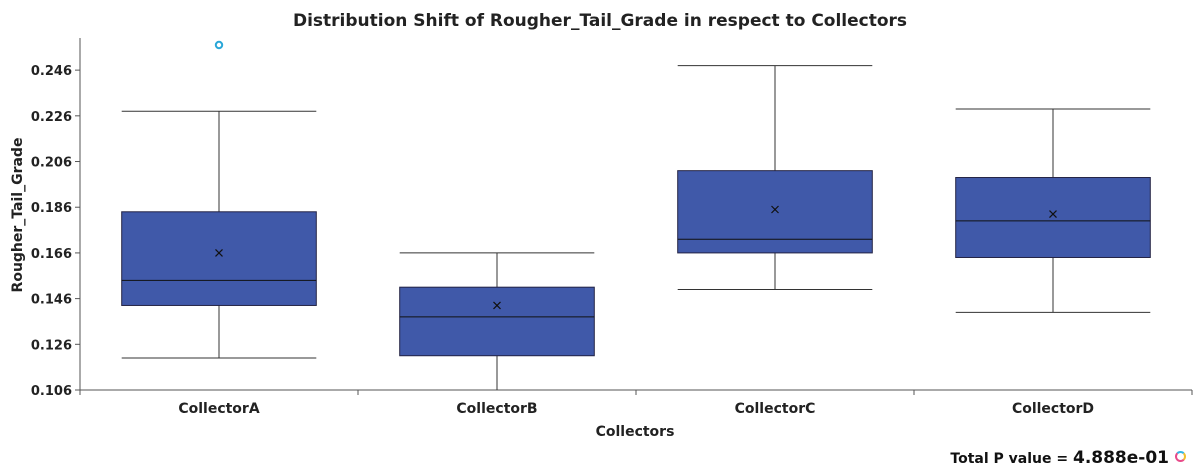 Image resolution: width=1200 pixels, height=470 pixels. I want to click on y-tick-label: 0.146, so click(51, 300).